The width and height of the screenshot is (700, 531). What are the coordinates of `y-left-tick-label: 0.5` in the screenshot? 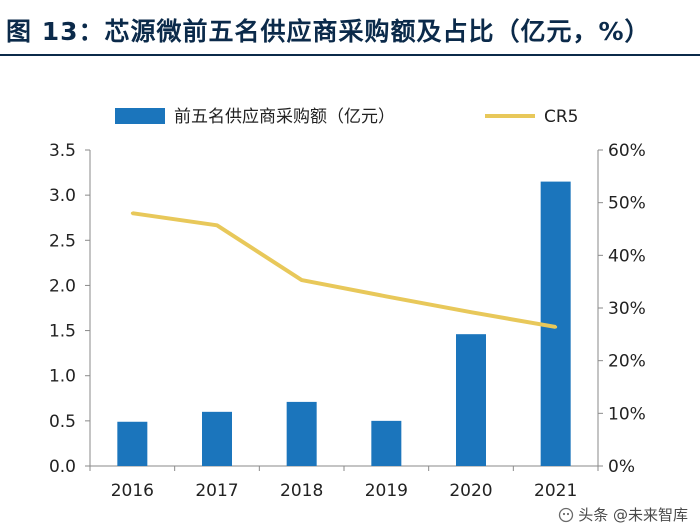 It's located at (62, 422).